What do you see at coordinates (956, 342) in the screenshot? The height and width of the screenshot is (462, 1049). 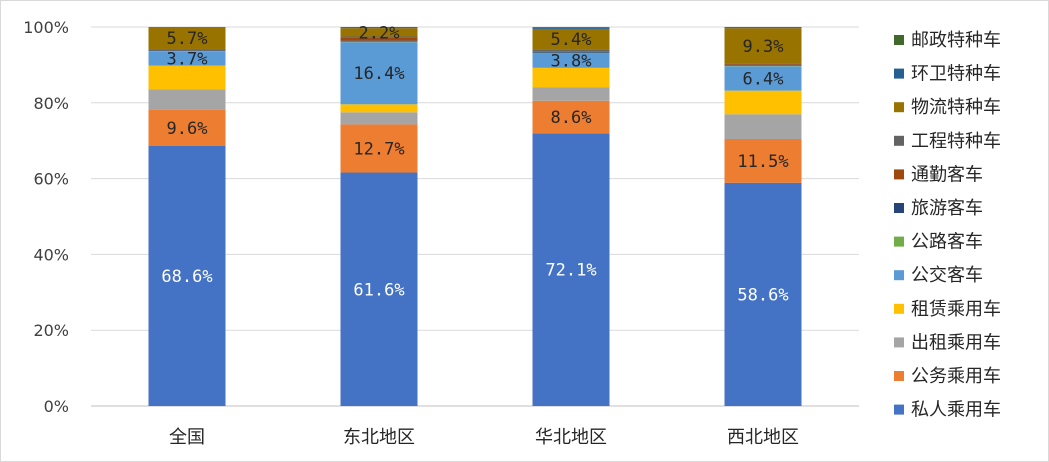 I see `legend-label: 出租乘用车` at bounding box center [956, 342].